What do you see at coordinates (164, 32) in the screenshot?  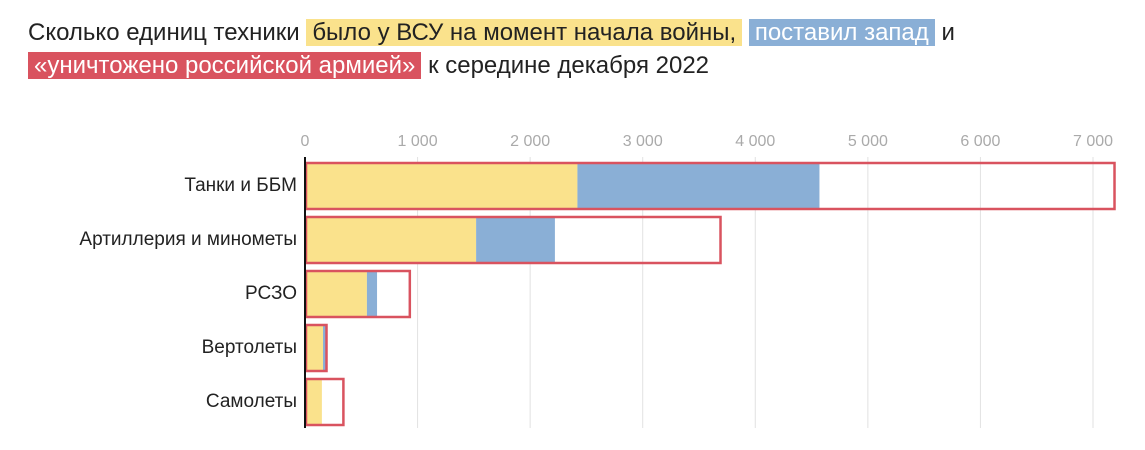 I see `title-text: Сколько единиц техники` at bounding box center [164, 32].